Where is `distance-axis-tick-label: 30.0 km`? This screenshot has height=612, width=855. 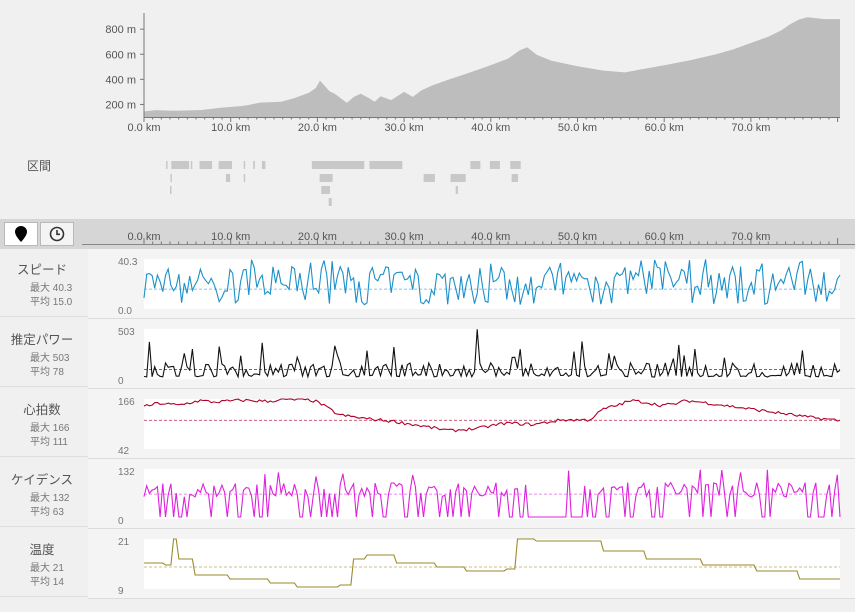 distance-axis-tick-label: 30.0 km is located at coordinates (404, 237).